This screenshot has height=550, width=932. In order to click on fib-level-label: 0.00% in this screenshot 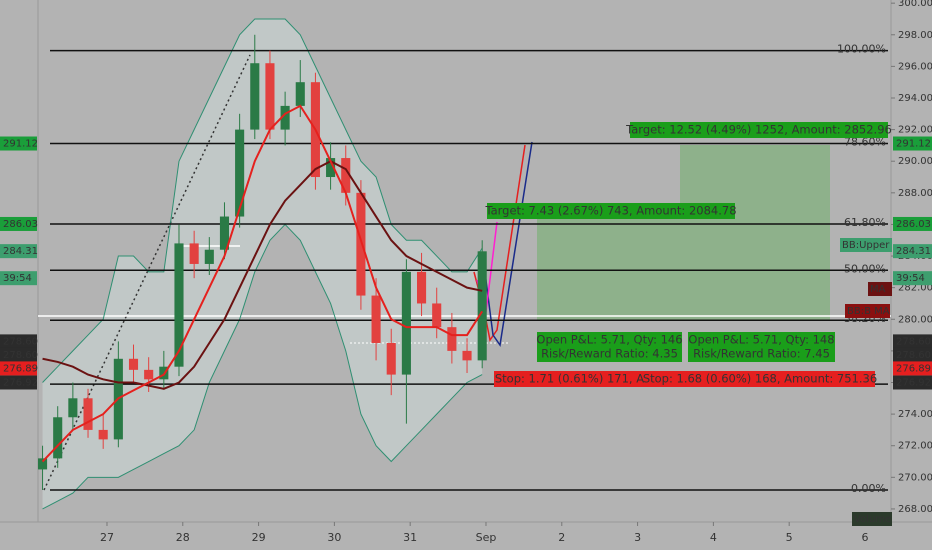, I will do `click(868, 488)`.